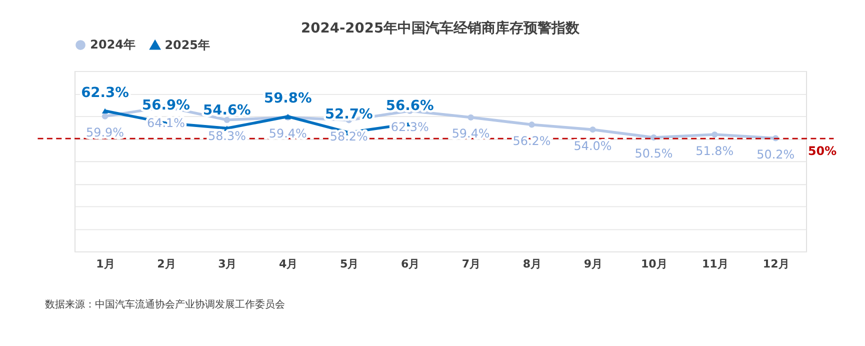 This screenshot has height=346, width=865. I want to click on x-tick-label: 10月, so click(654, 263).